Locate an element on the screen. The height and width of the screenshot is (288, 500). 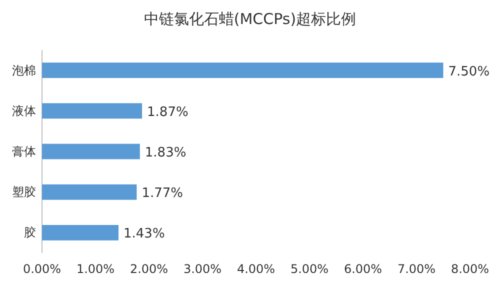
y-tick-label: 泡棉 is located at coordinates (24, 70).